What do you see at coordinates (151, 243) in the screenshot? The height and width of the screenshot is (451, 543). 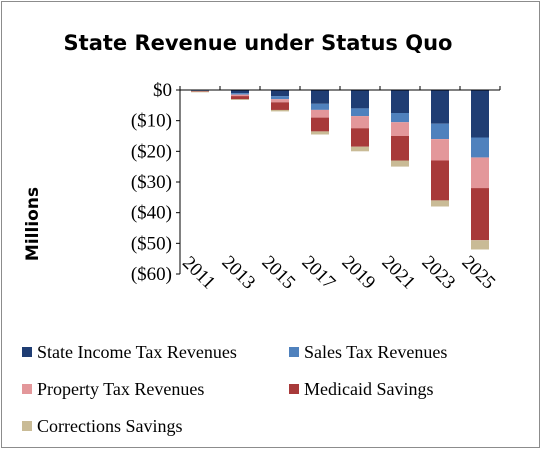 I see `y-tick-label: ($50)` at bounding box center [151, 243].